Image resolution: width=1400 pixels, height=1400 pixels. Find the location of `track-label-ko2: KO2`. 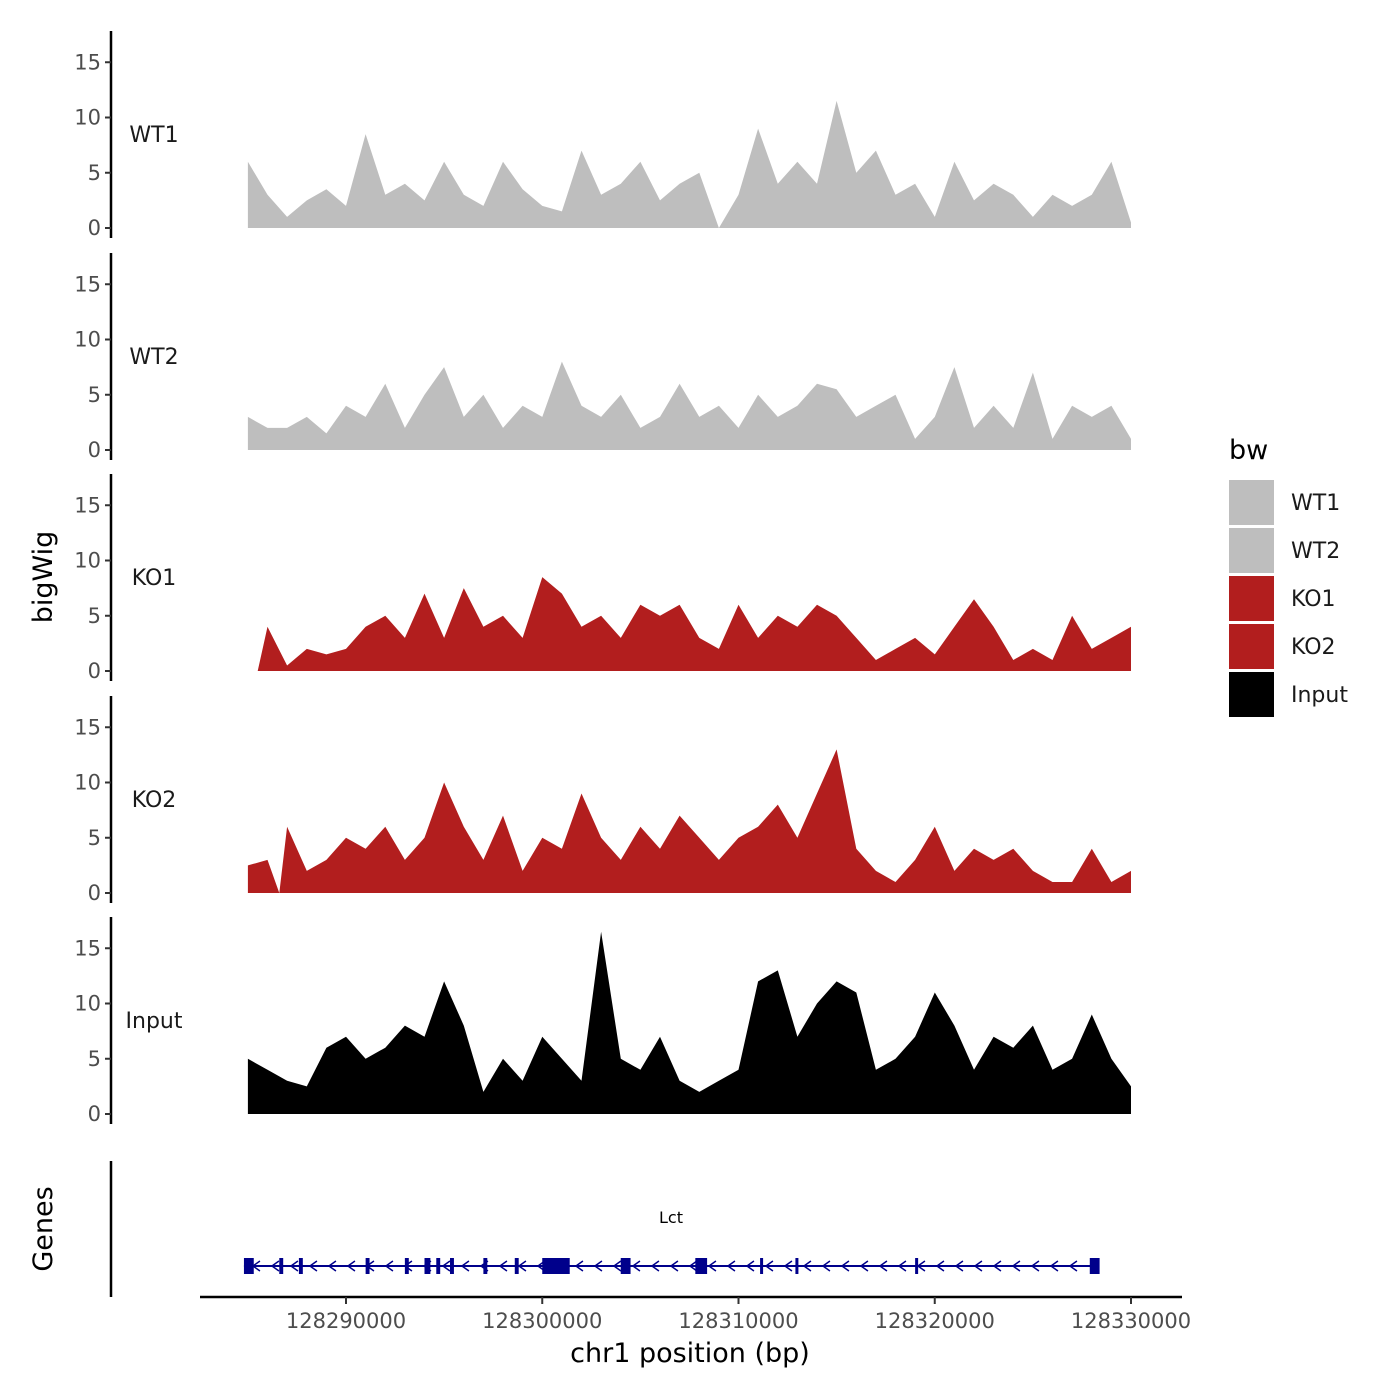

track-label-ko2: KO2 is located at coordinates (154, 800).